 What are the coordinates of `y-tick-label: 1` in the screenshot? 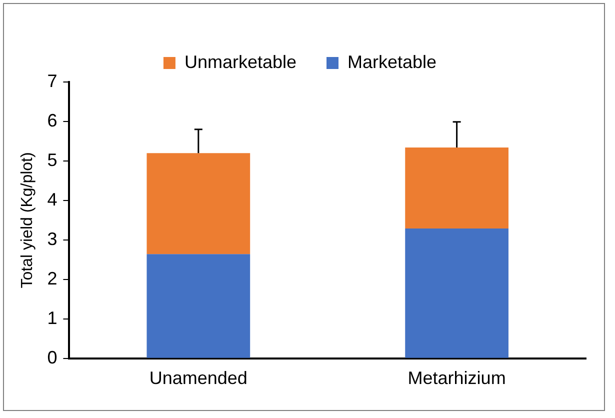 It's located at (52, 318).